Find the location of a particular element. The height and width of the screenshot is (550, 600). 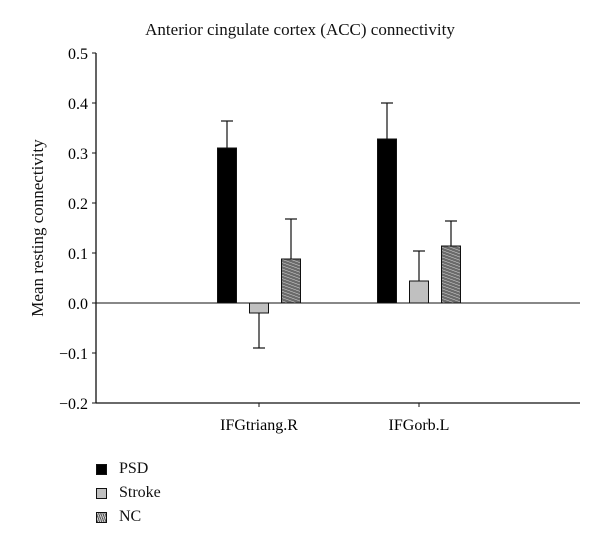

legend-swatch-nc is located at coordinates (101, 517).